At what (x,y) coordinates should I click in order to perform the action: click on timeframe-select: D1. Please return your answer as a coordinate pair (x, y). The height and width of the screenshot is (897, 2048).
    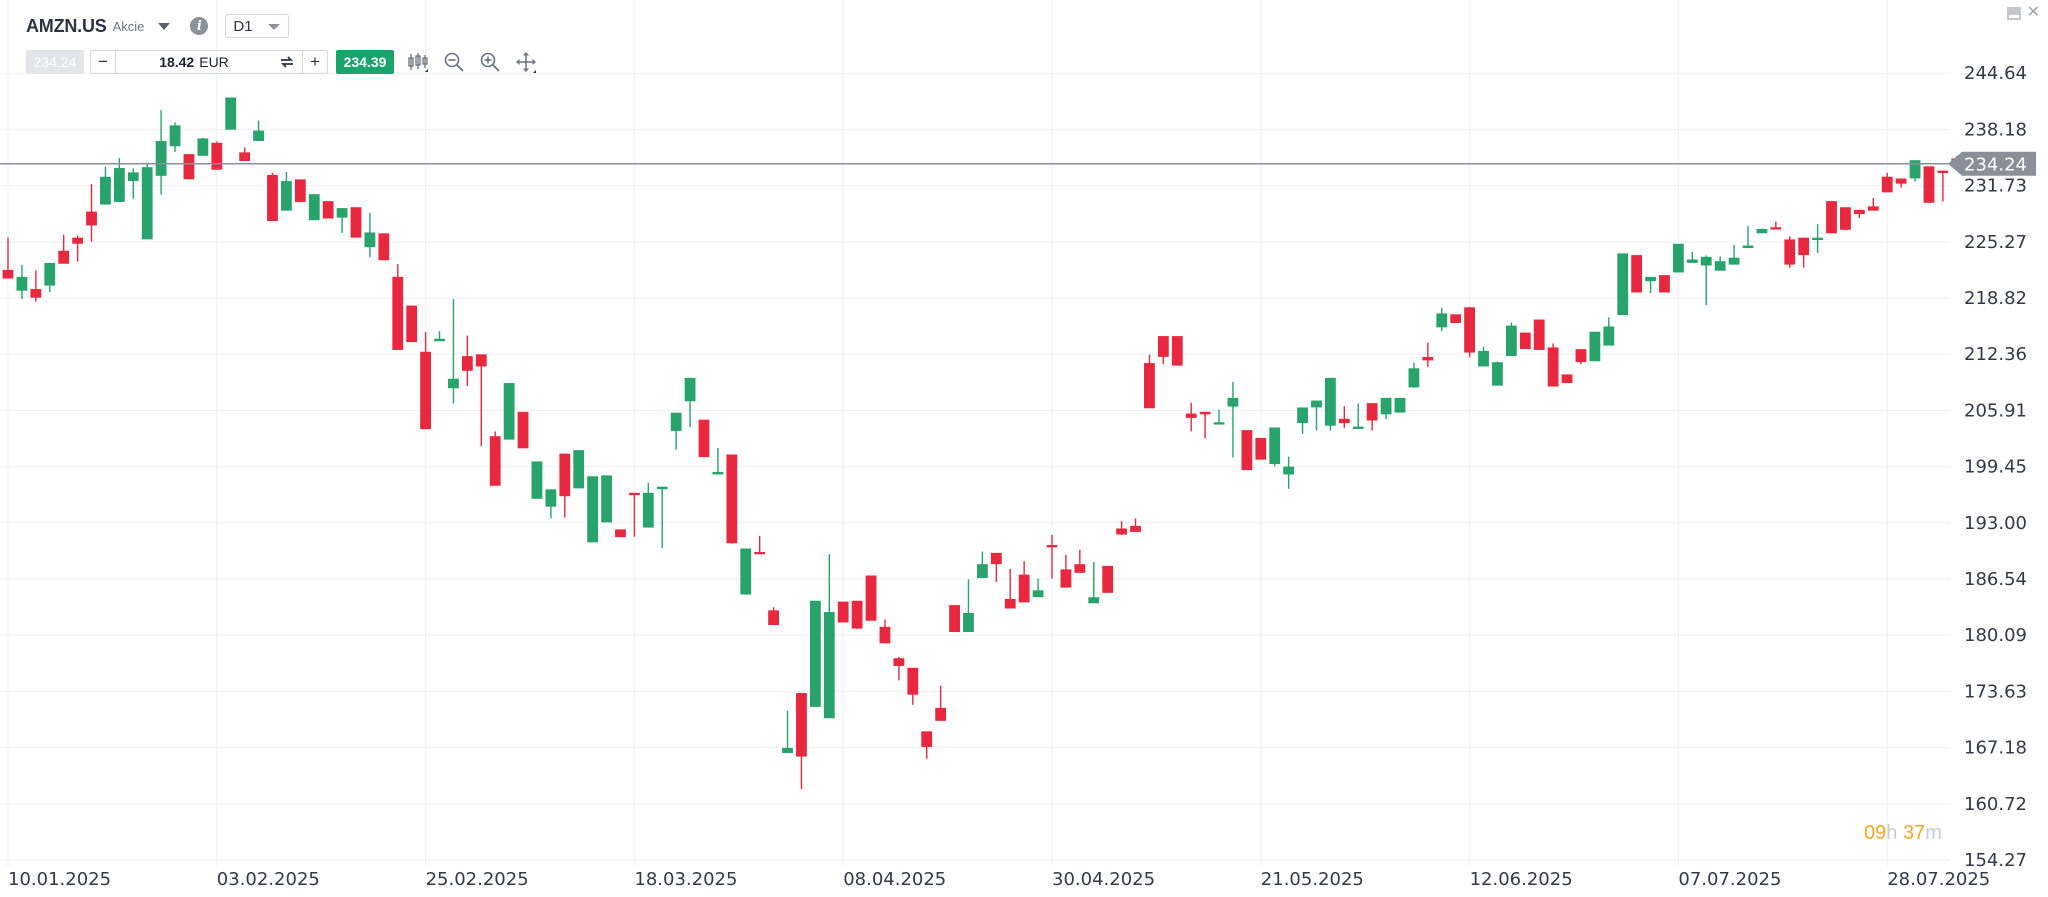
    Looking at the image, I should click on (257, 26).